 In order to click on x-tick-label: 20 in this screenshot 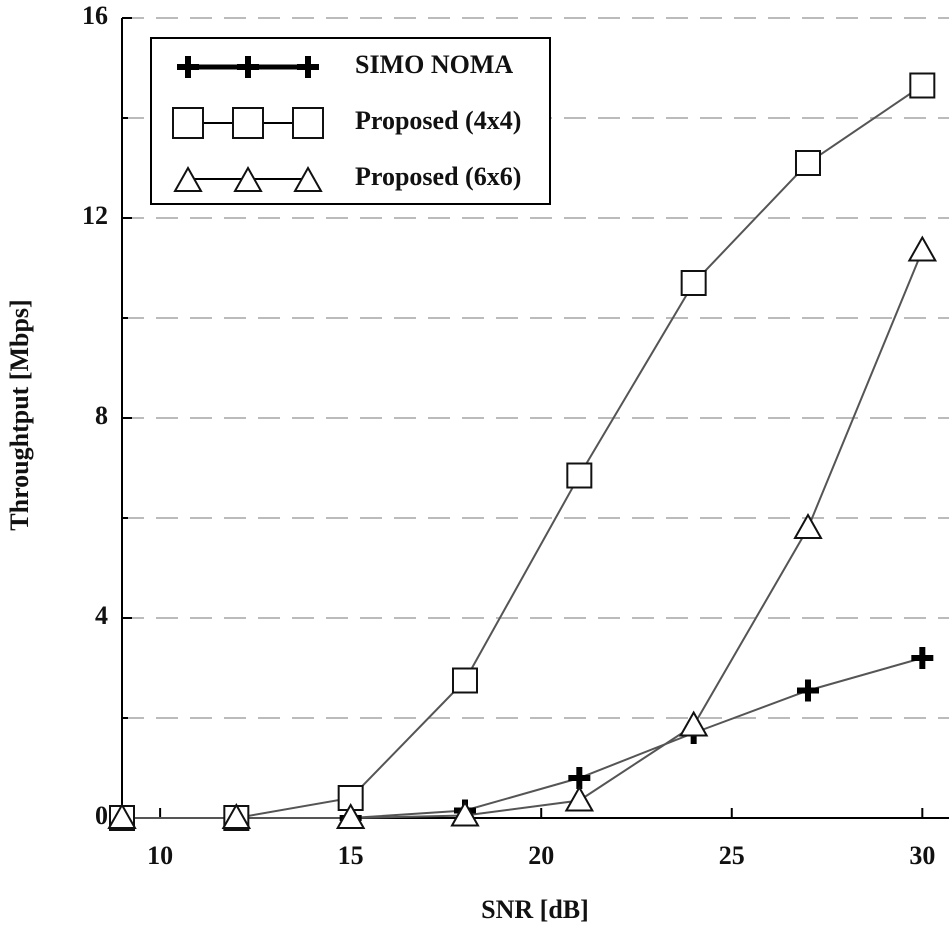, I will do `click(541, 855)`.